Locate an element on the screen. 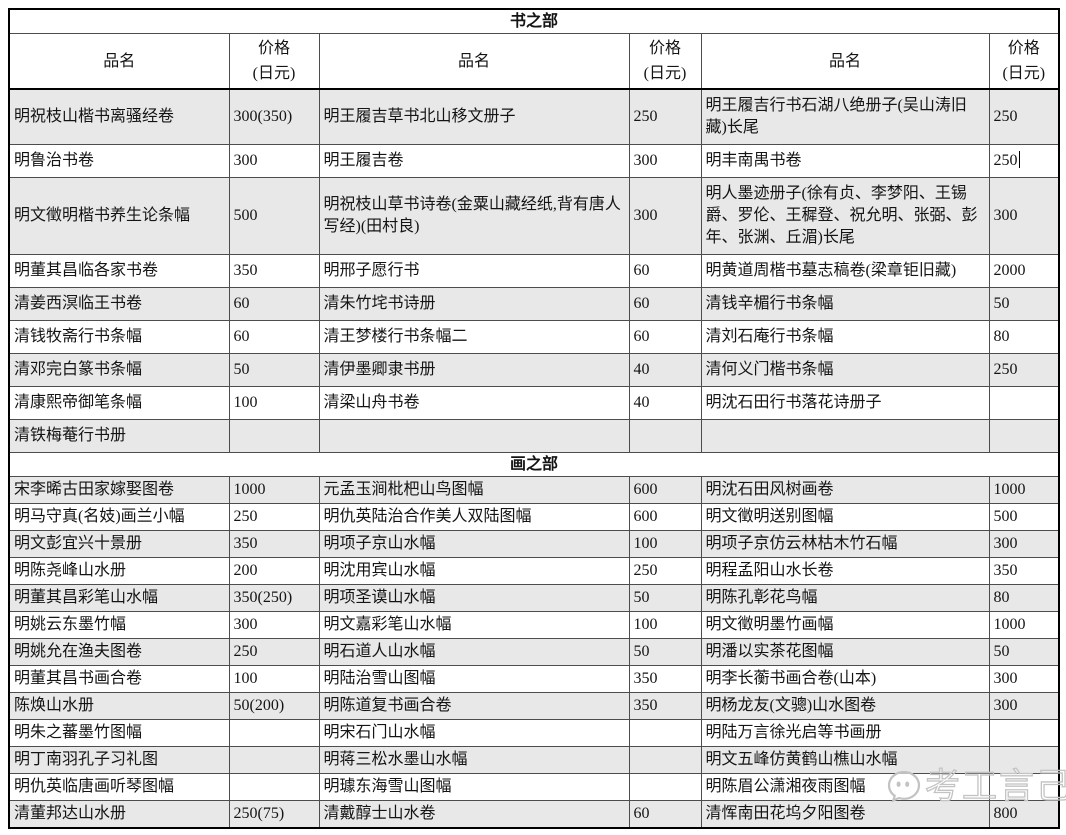  item-name-cell: 明祝枝山草书诗卷(金粟山藏经纸,背有唐人写经)(田村良) is located at coordinates (474, 216).